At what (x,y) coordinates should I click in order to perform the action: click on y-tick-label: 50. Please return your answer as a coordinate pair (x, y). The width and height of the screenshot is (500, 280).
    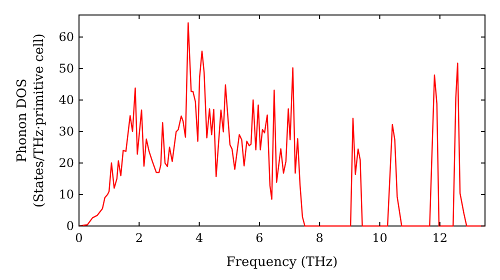
    Looking at the image, I should click on (66, 69).